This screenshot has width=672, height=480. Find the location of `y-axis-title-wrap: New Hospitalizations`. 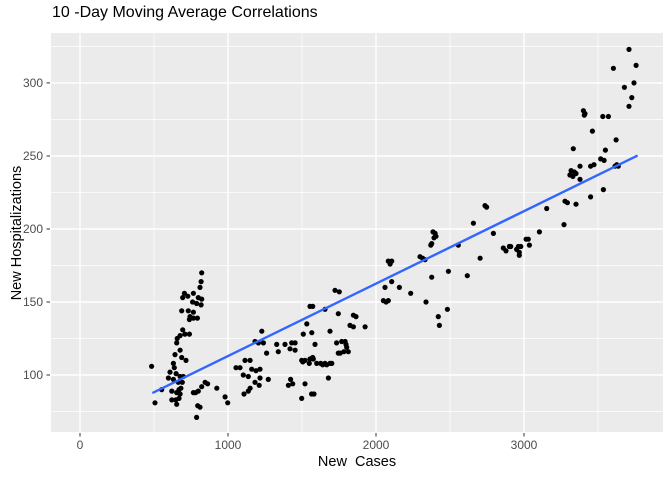

y-axis-title-wrap: New Hospitalizations is located at coordinates (16, 233).